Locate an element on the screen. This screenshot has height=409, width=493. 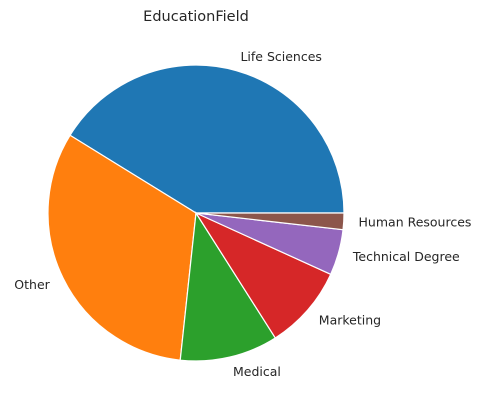
pie-label-technical-degree: Technical Degree is located at coordinates (406, 256).